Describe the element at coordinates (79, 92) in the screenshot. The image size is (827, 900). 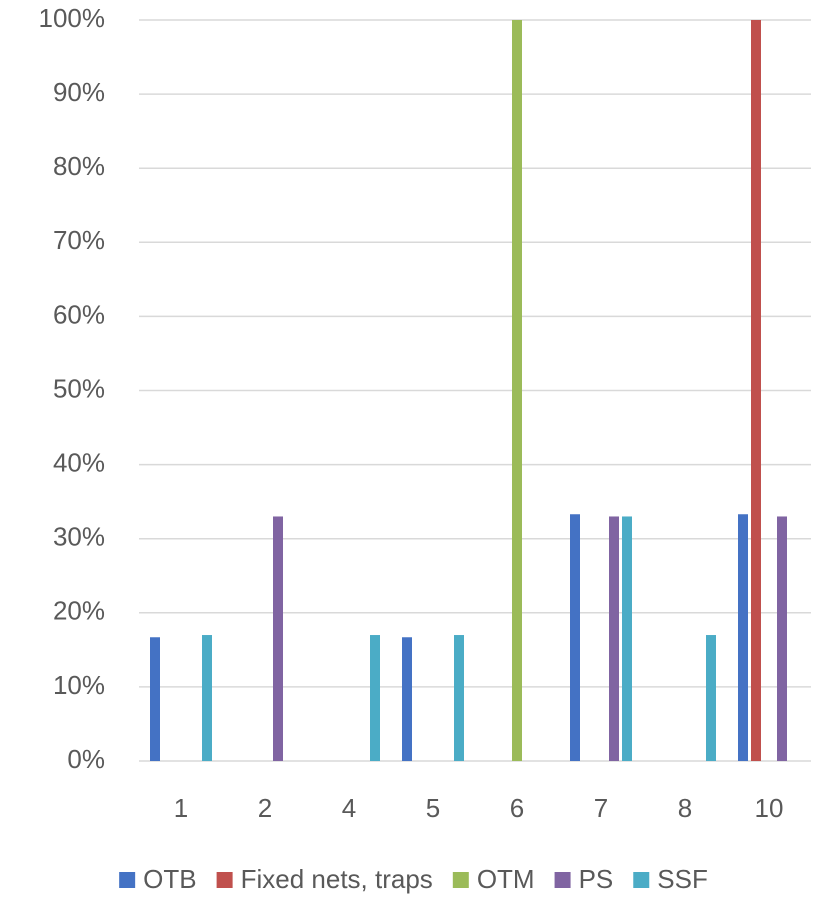
I see `y-tick-label: 90%` at that location.